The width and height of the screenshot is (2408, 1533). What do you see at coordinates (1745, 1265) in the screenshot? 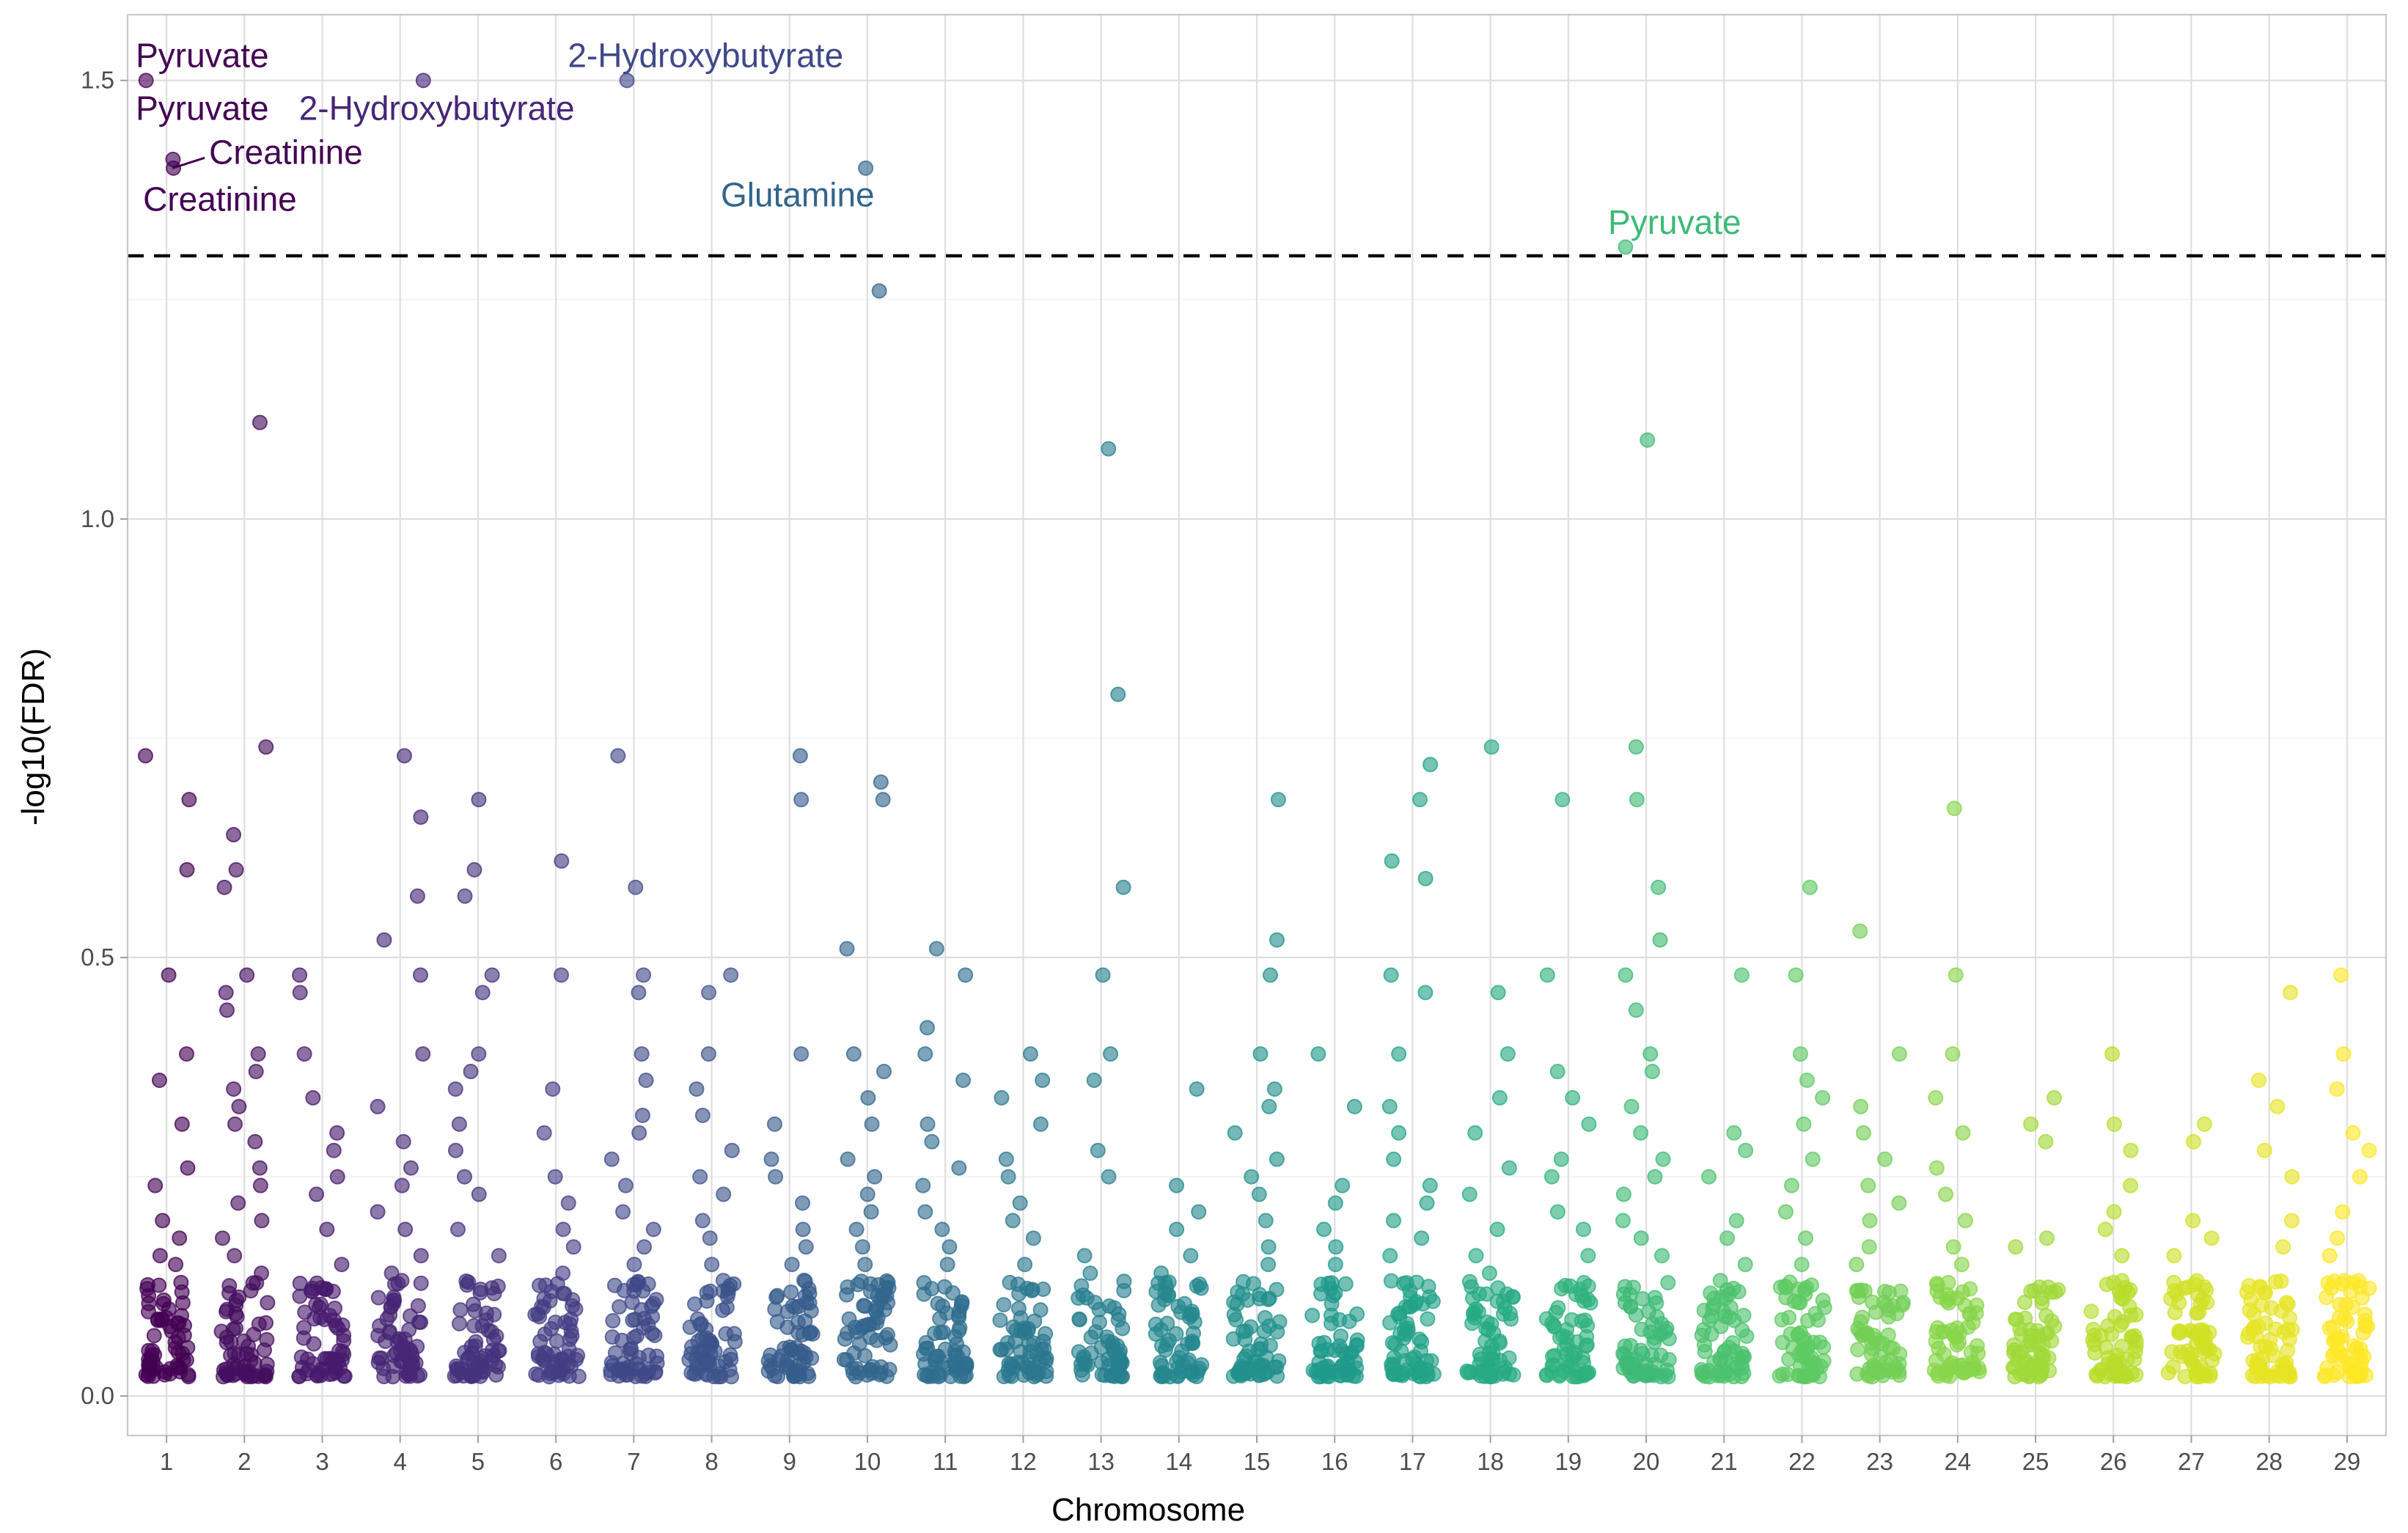
I see `data-point-chr21` at bounding box center [1745, 1265].